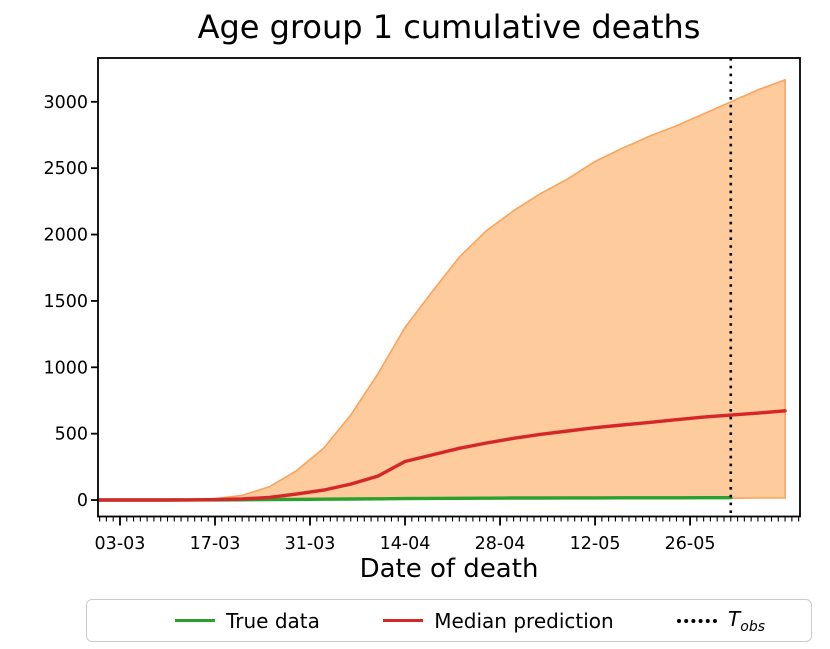 Image resolution: width=830 pixels, height=649 pixels. What do you see at coordinates (524, 620) in the screenshot?
I see `legend-label-median-prediction: Median prediction` at bounding box center [524, 620].